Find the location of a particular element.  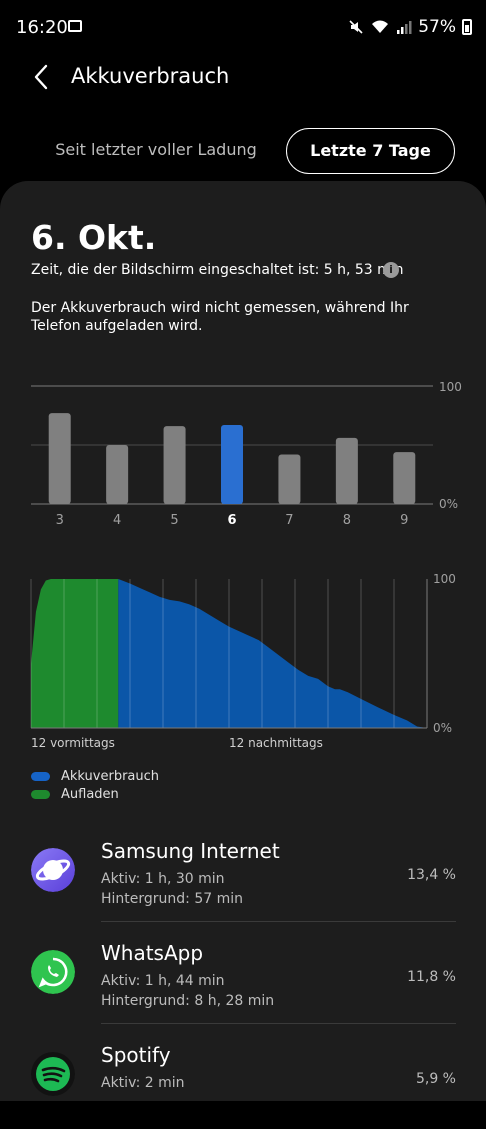

app-active-time: Aktiv: 1 h, 44 min is located at coordinates (163, 981).